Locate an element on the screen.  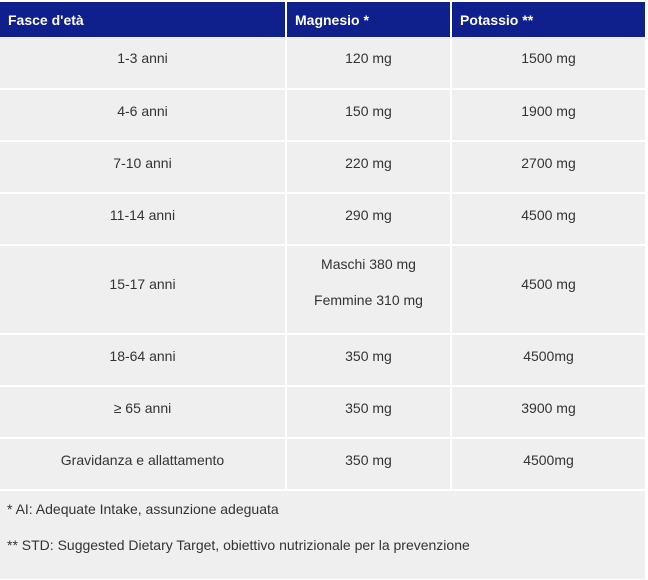
potassium-cell: 1500 mg is located at coordinates (548, 63).